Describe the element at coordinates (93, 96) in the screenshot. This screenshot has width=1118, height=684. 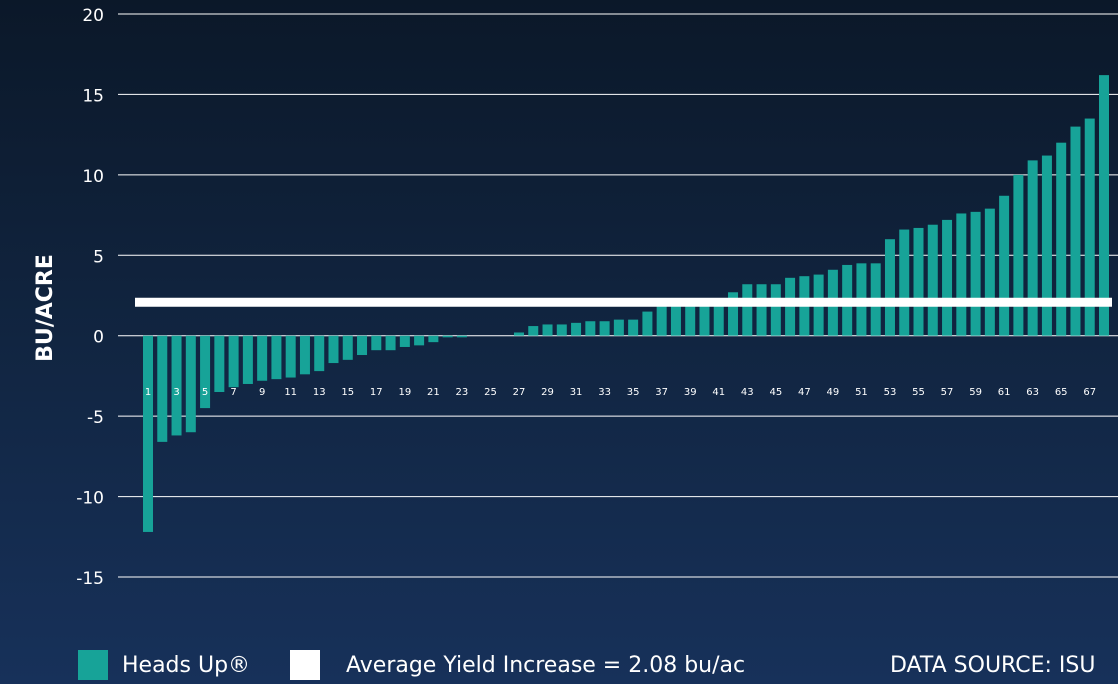
I see `y-tick-label: 15` at that location.